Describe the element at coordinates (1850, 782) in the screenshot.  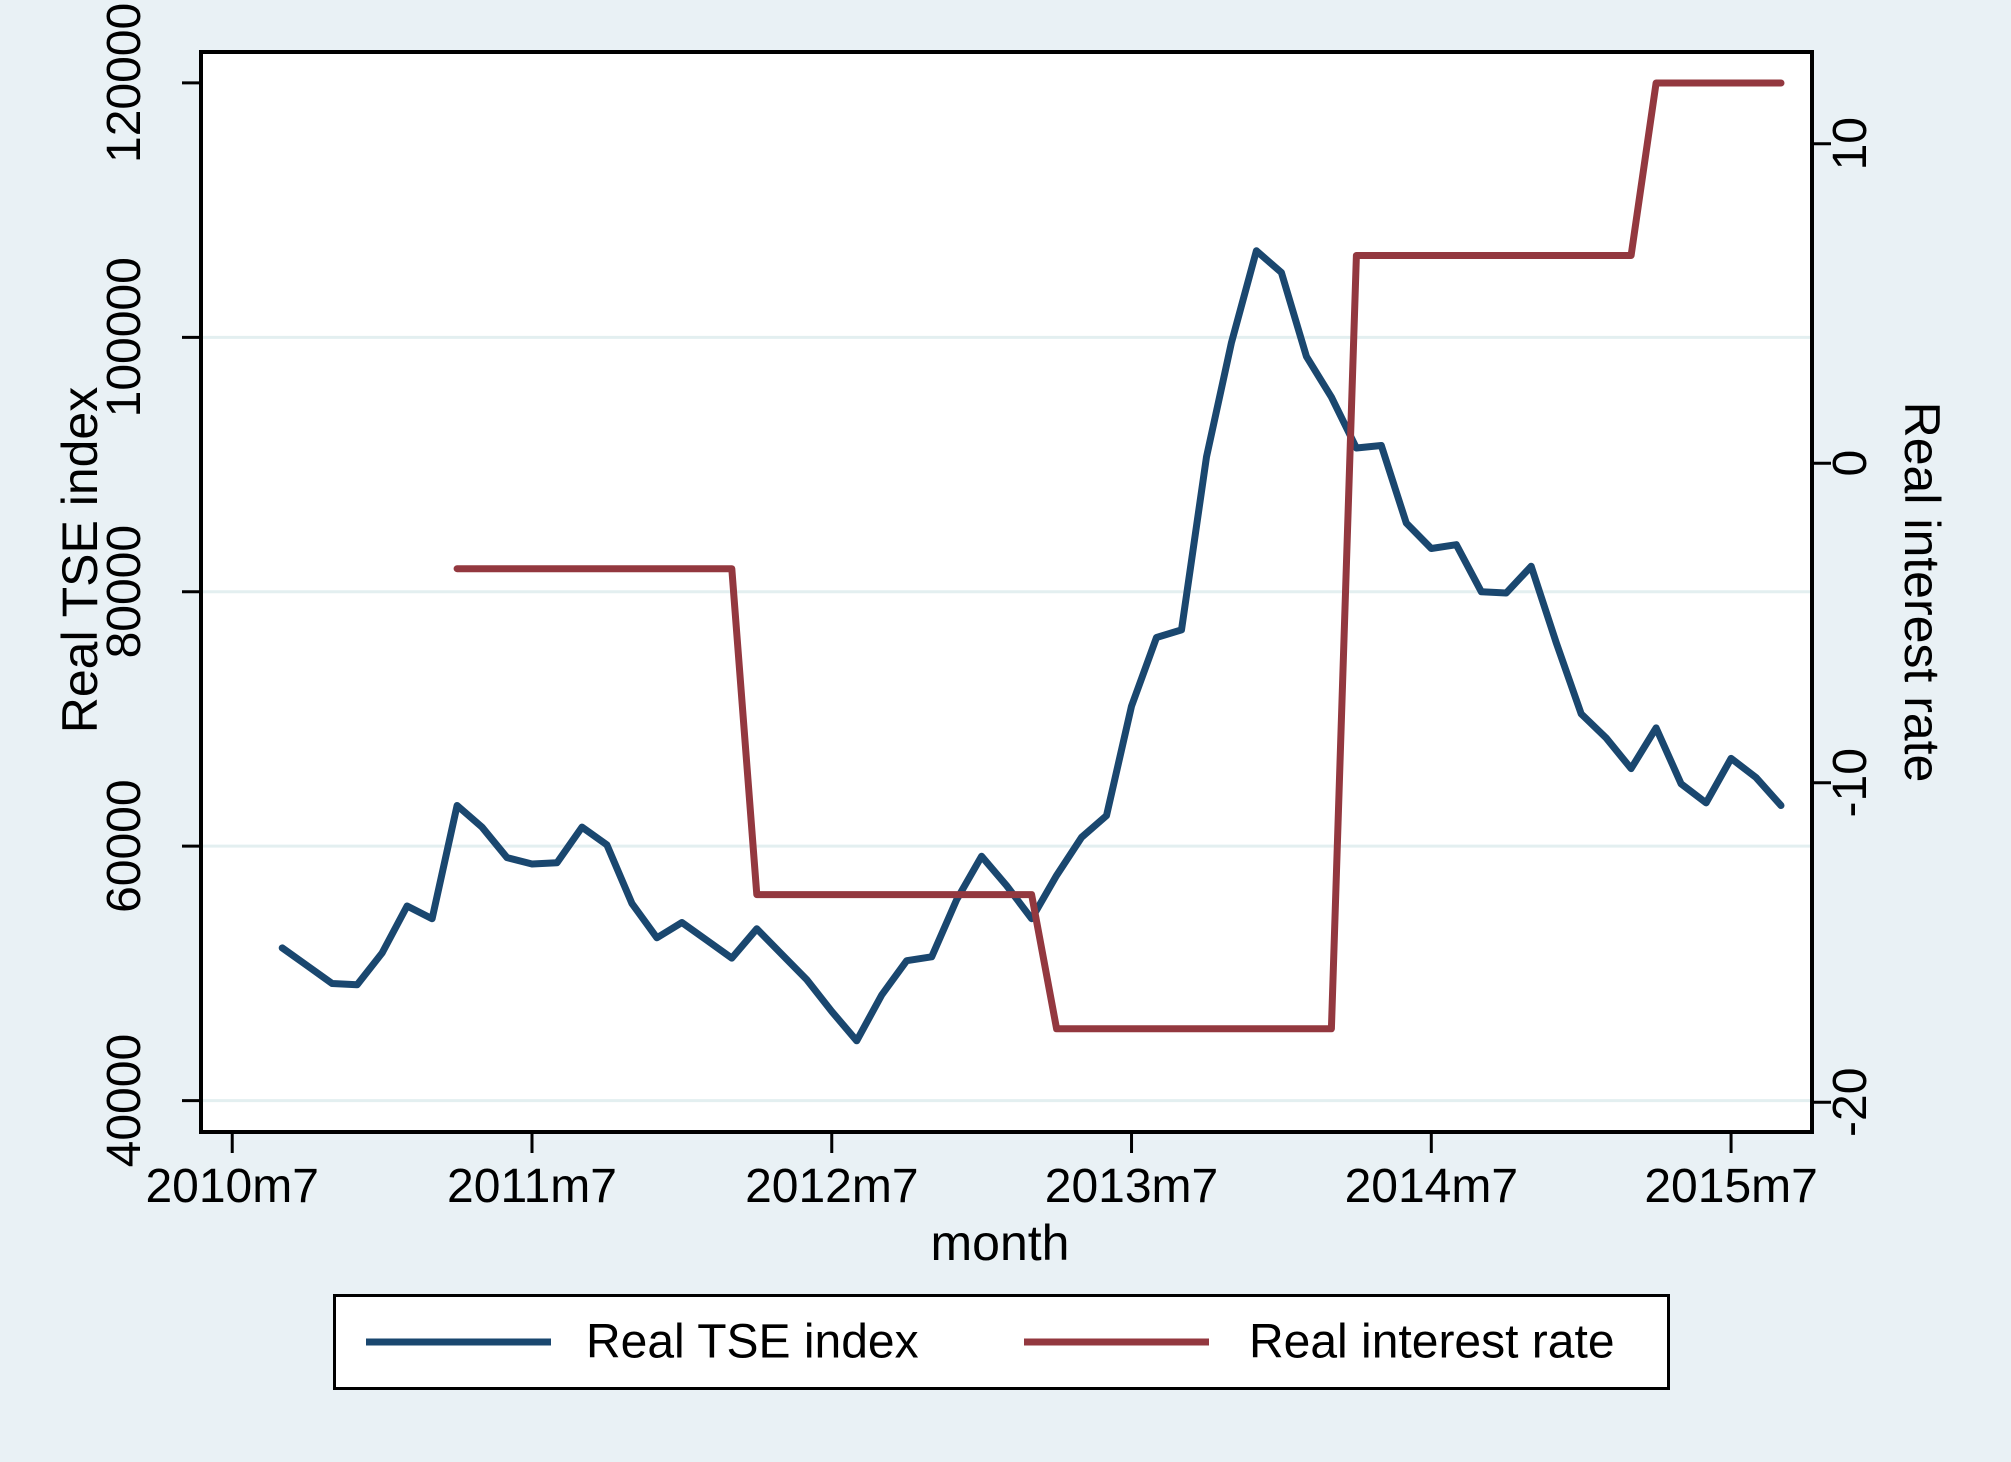
I see `right-tick-label--10: -10` at that location.